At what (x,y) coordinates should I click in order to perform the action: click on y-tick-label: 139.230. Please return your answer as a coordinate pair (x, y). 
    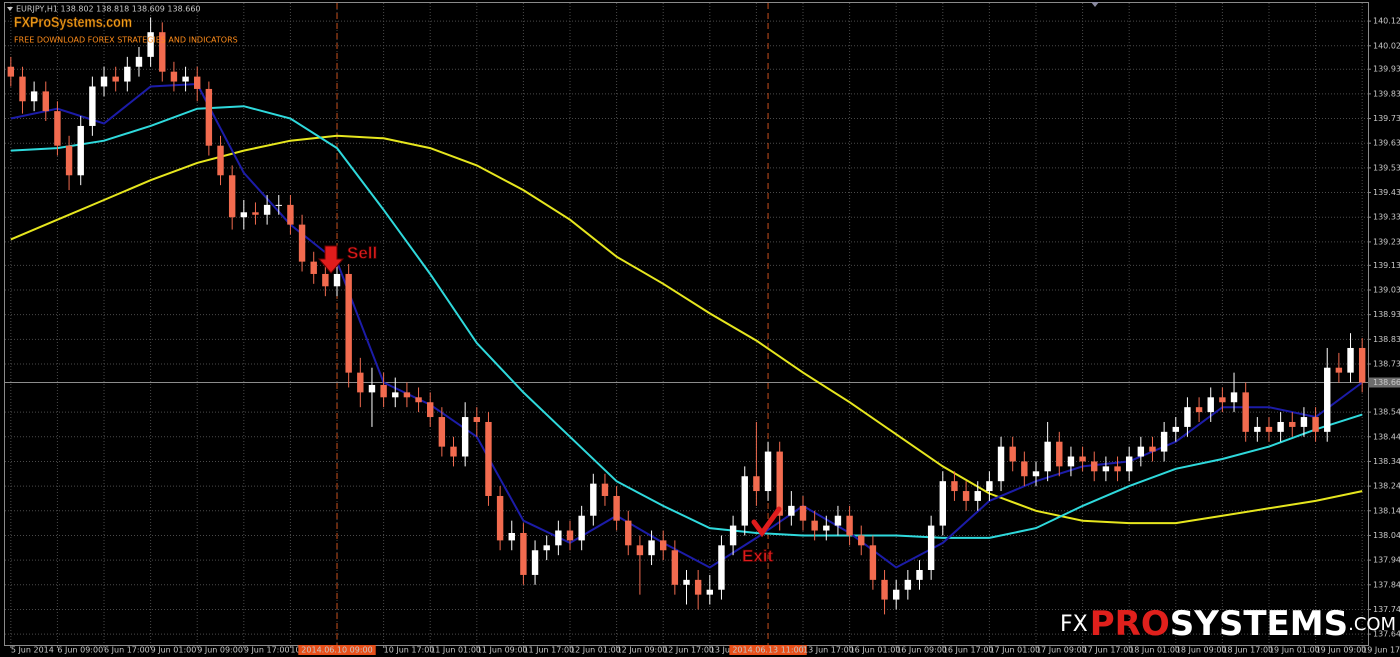
    Looking at the image, I should click on (1386, 241).